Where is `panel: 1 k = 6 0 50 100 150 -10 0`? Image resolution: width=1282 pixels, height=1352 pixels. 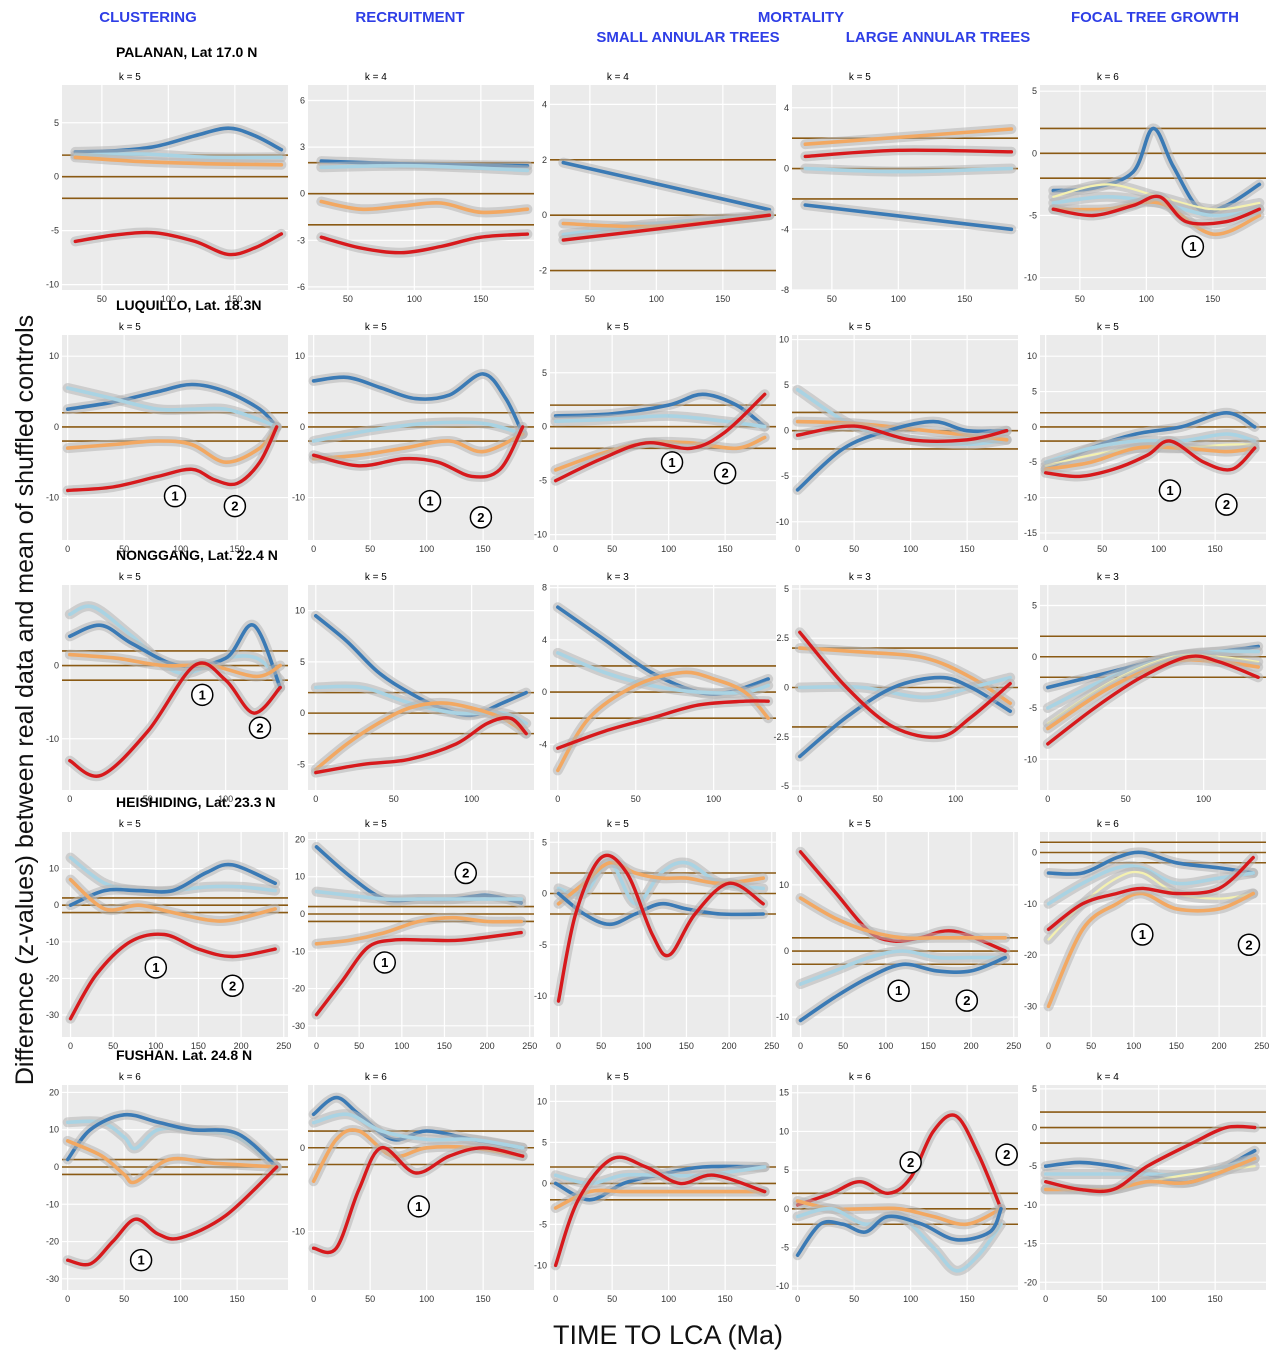 panel: 1 k = 6 0 50 100 150 -10 0 is located at coordinates (413, 1188).